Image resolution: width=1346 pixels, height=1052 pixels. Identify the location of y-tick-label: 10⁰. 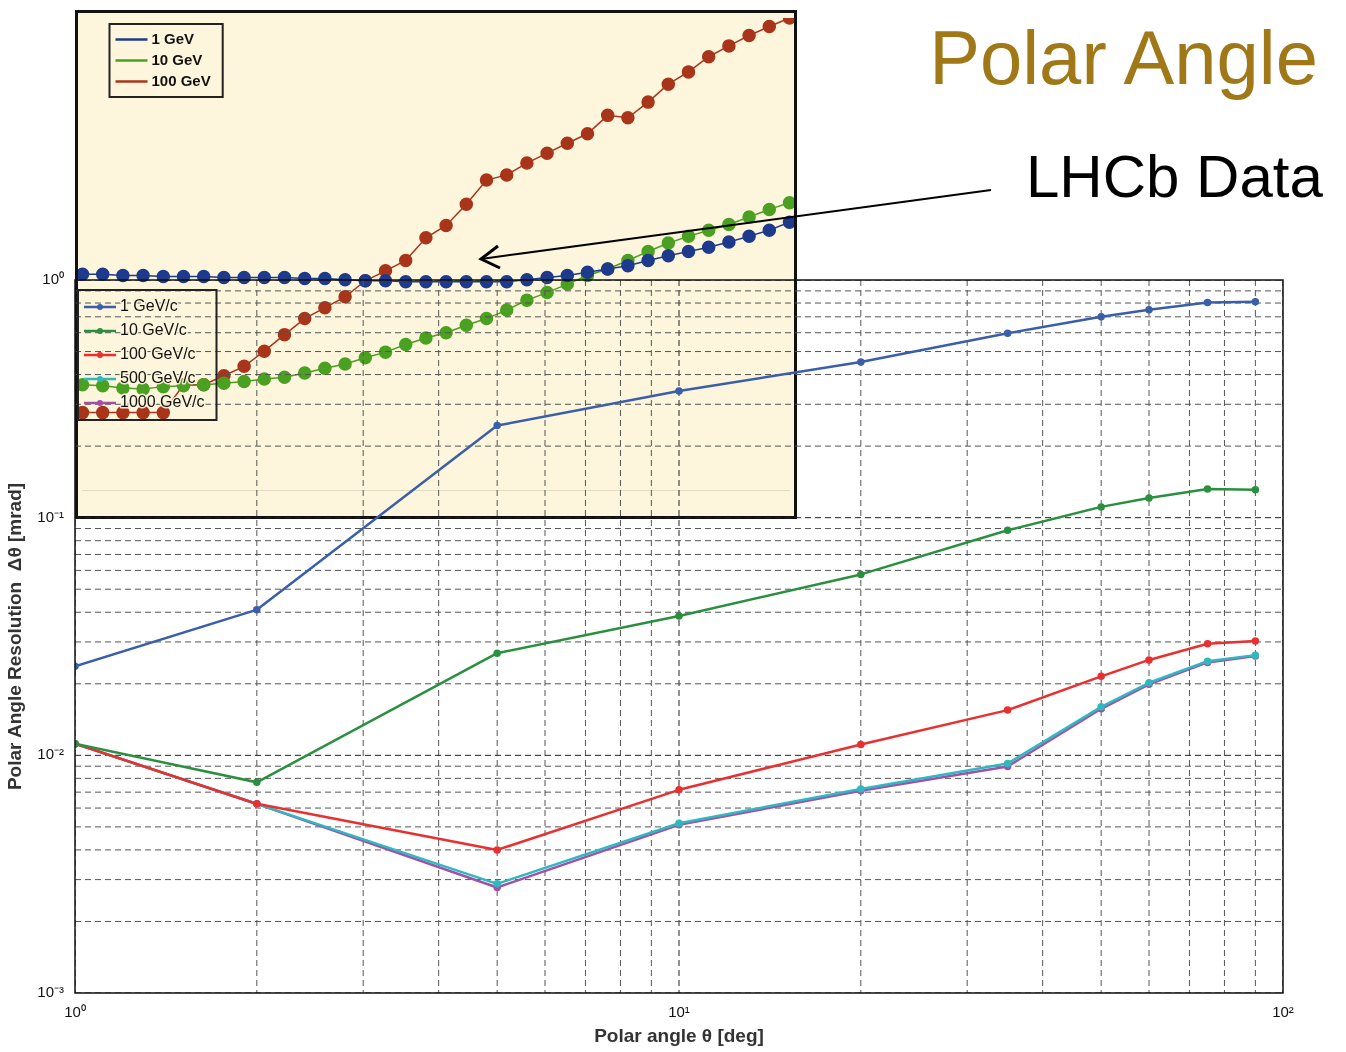
(53, 279).